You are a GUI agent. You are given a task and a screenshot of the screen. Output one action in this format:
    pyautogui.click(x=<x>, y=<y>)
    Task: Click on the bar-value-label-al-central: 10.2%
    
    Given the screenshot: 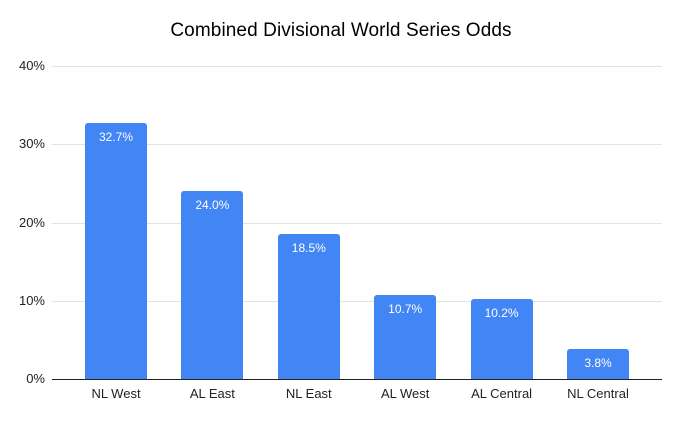 What is the action you would take?
    pyautogui.click(x=501, y=313)
    